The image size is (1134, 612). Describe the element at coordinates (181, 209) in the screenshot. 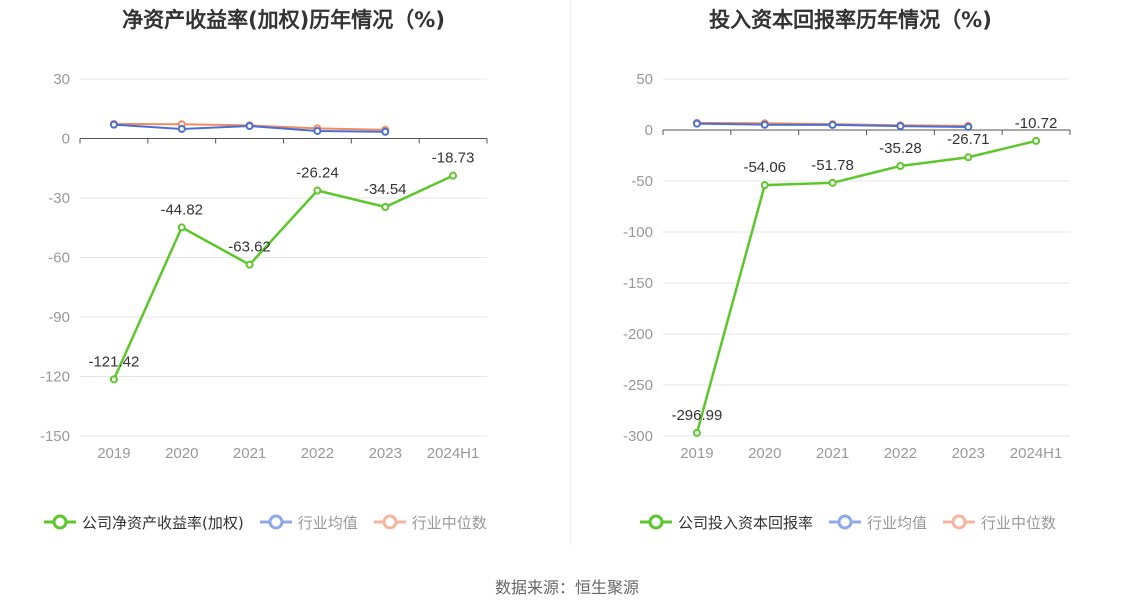

I see `data-label: -44.82` at that location.